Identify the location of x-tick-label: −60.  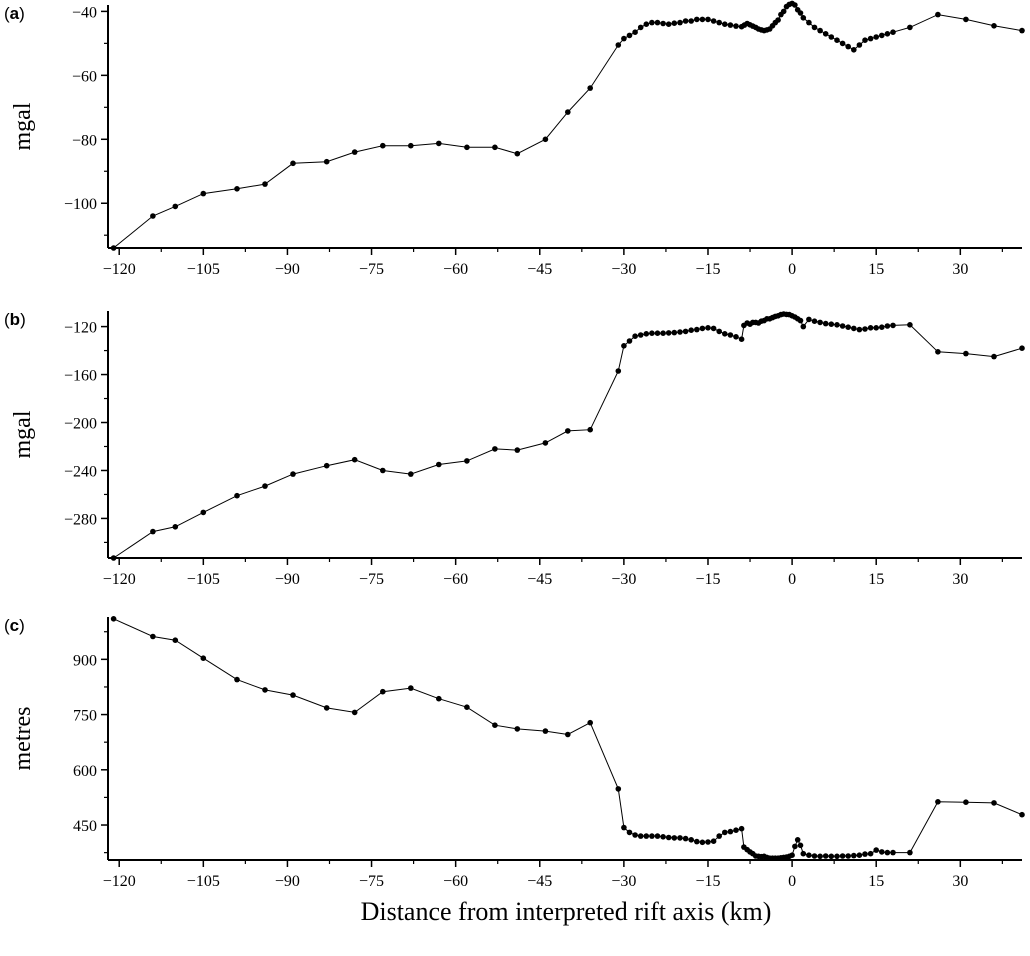
(455, 881).